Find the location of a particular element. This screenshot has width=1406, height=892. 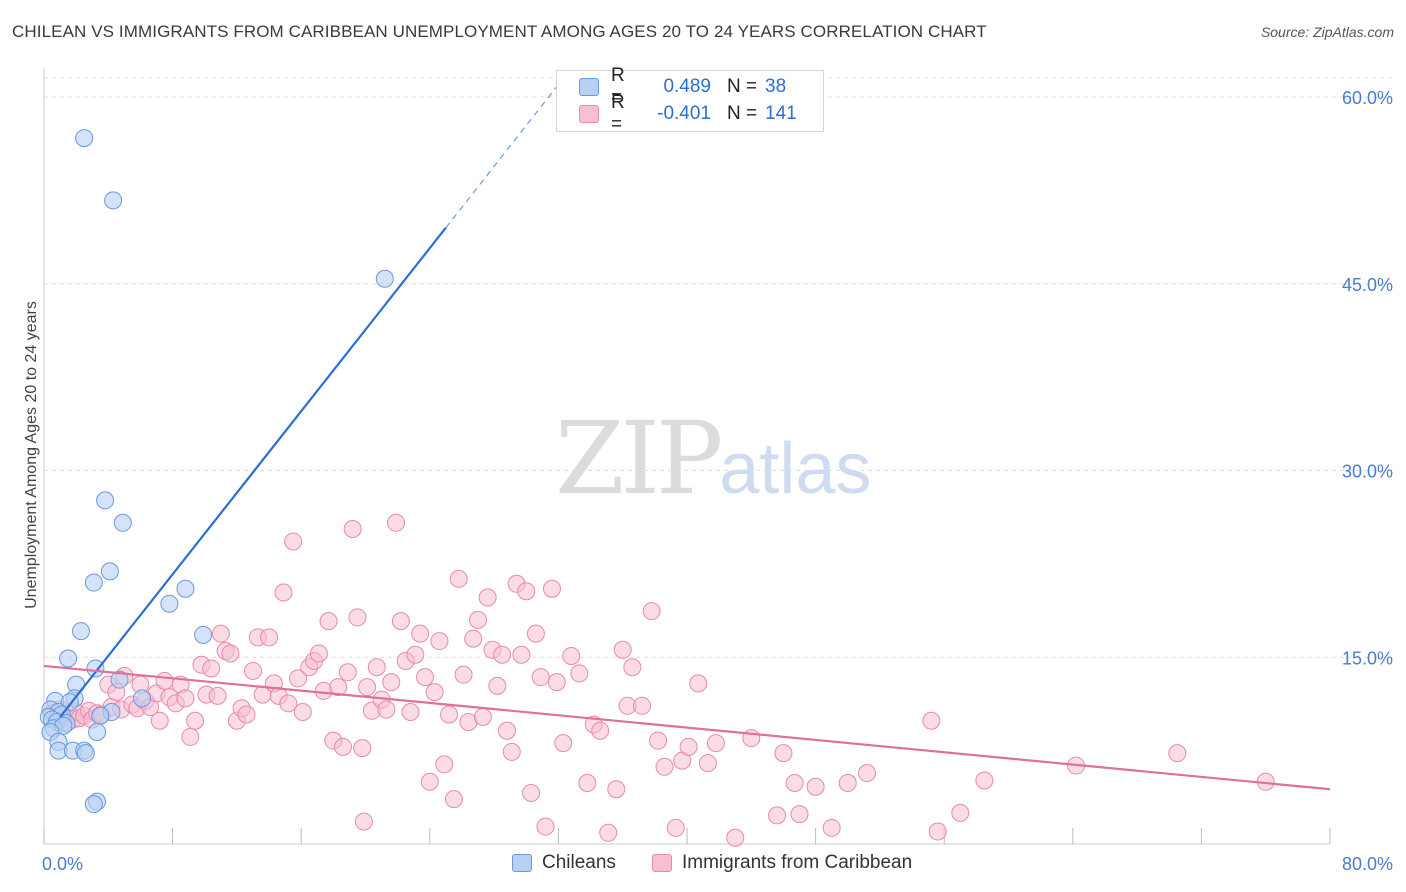

legend-n-value: 38 is located at coordinates (776, 86).